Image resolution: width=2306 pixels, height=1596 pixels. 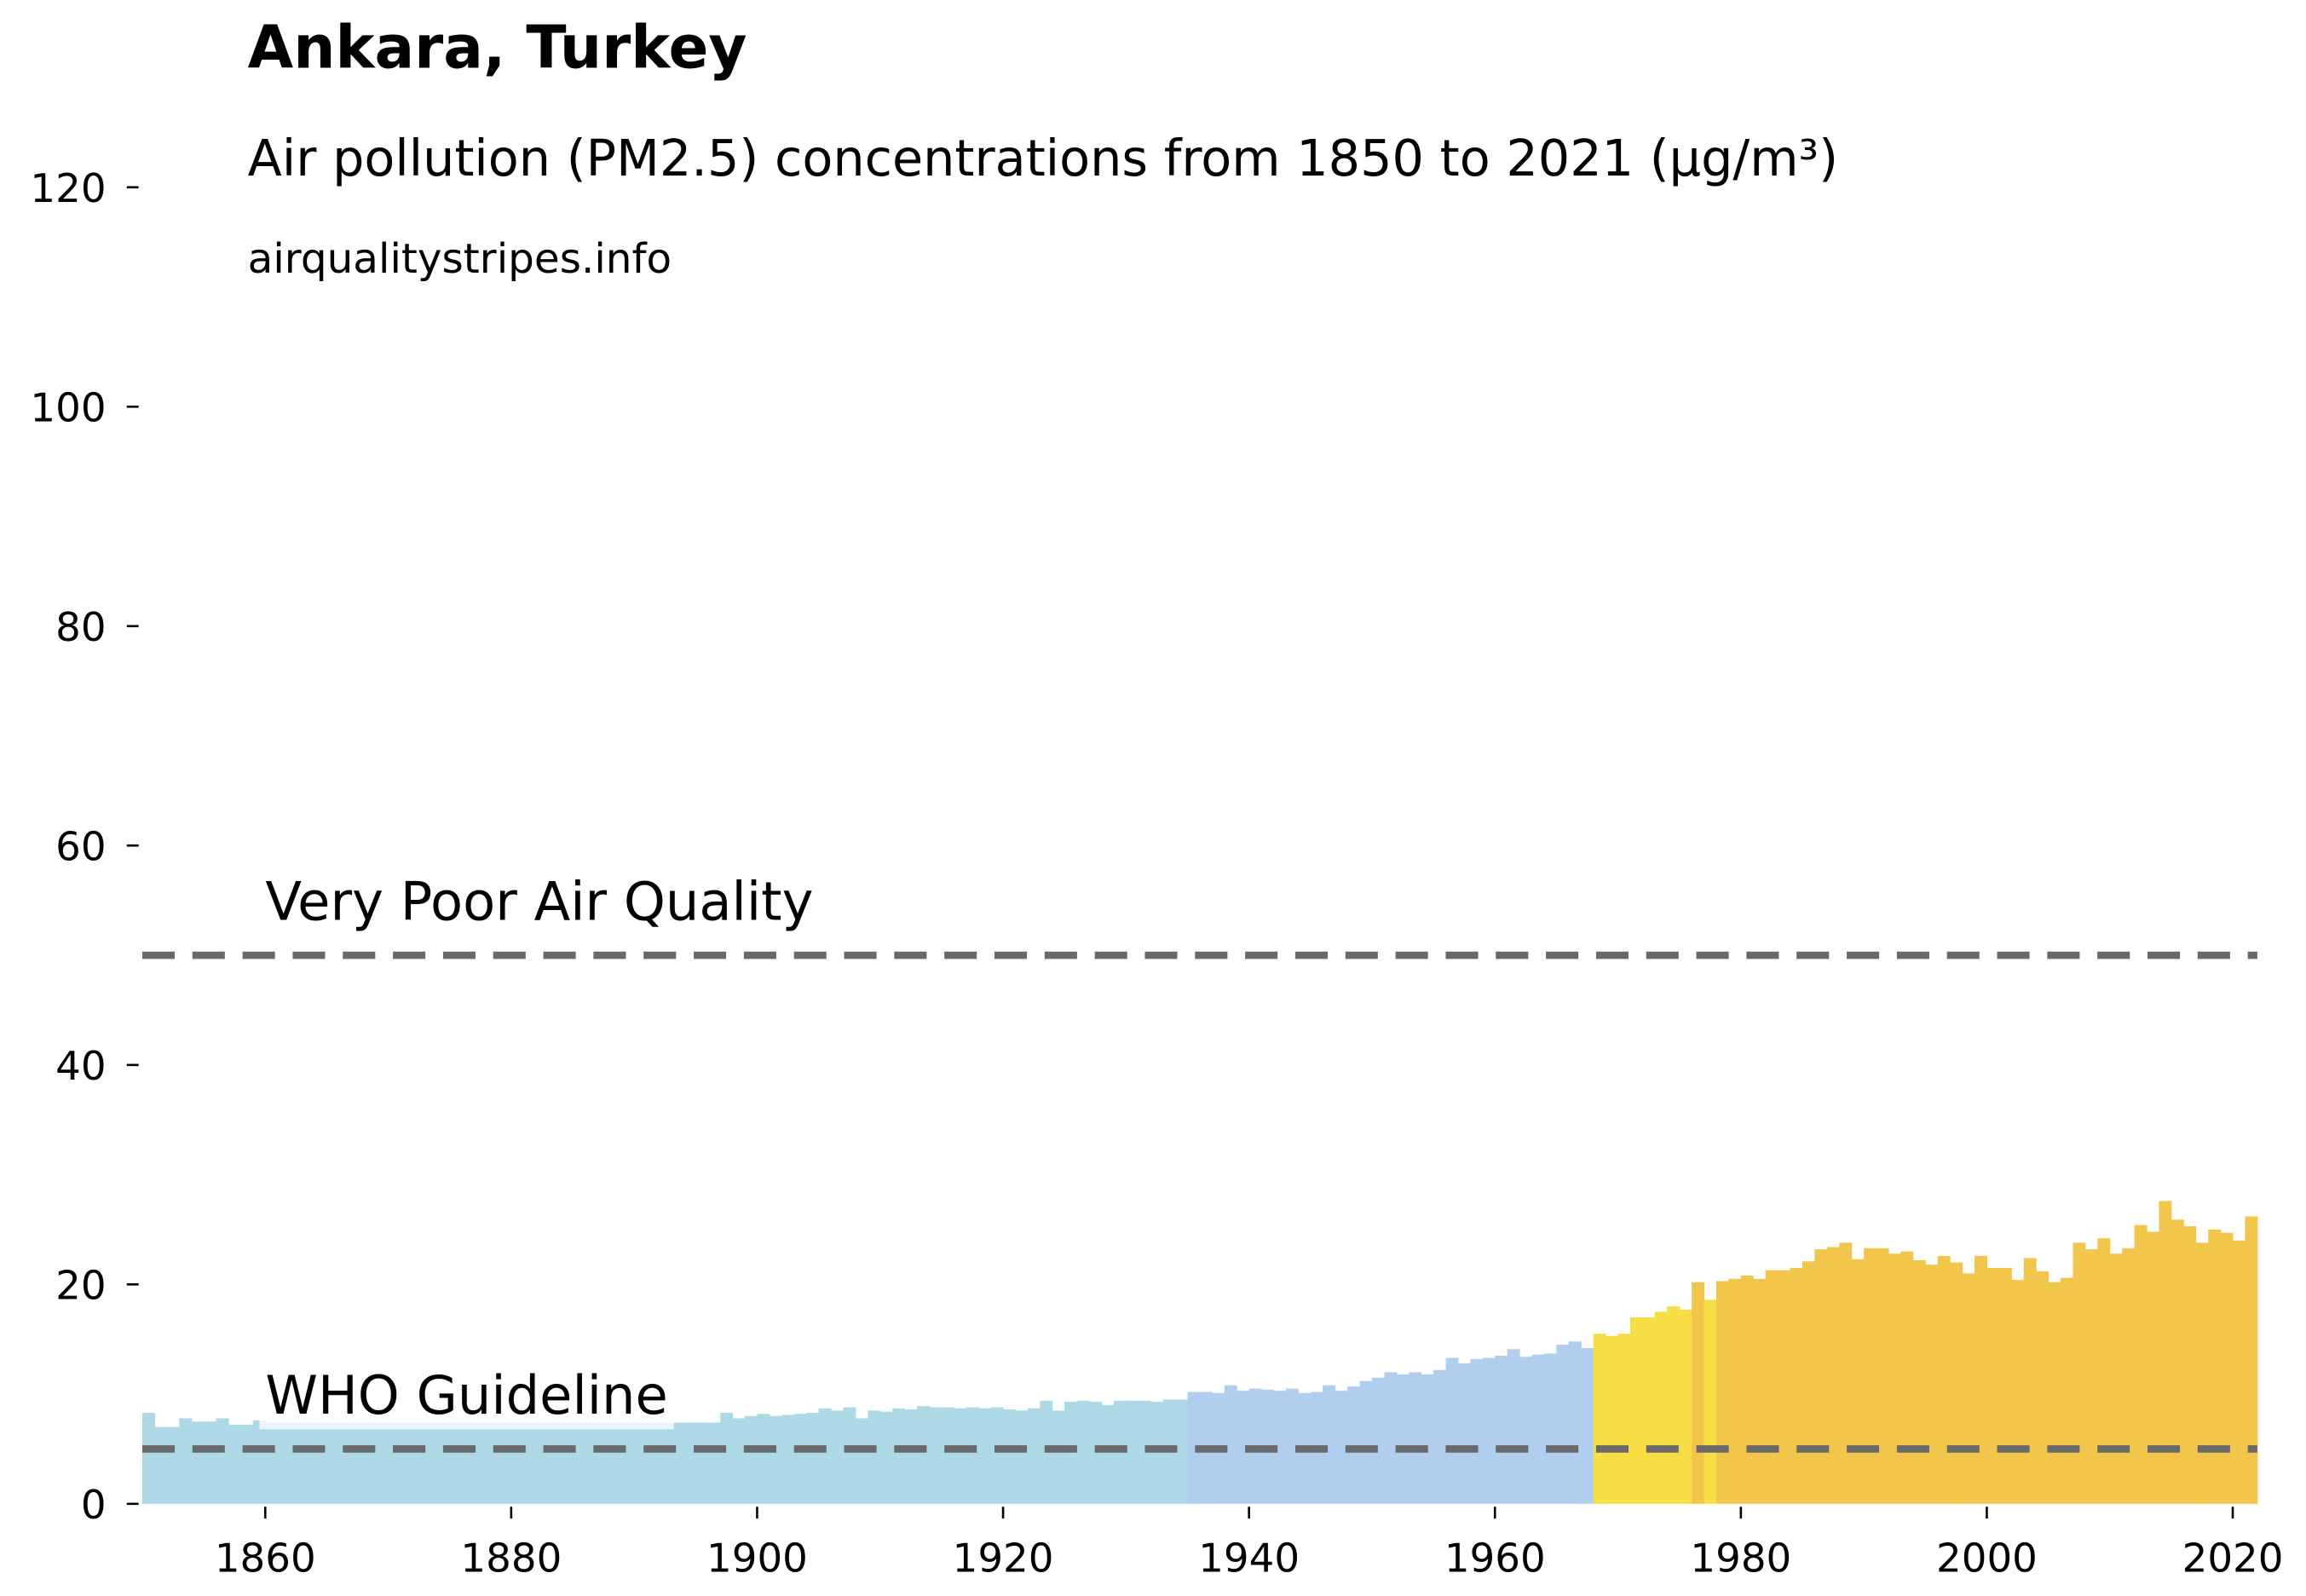 What do you see at coordinates (2233, 1559) in the screenshot?
I see `x-tick-label: 2020` at bounding box center [2233, 1559].